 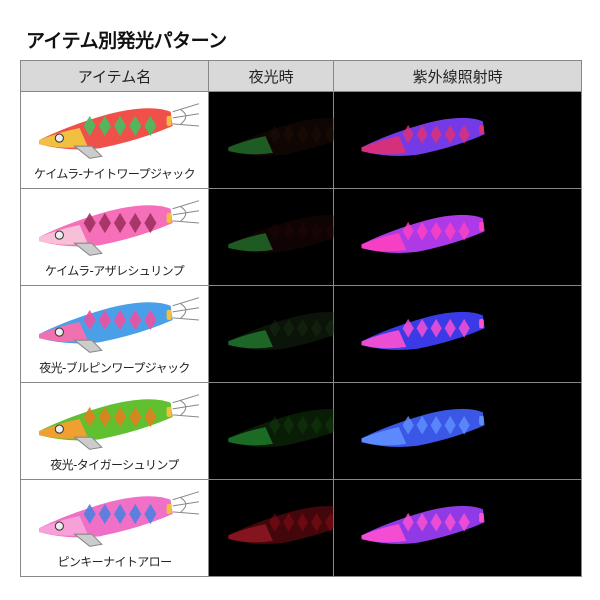 I want to click on item-name: 夜光-タイガーシュリンプ, so click(x=114, y=465).